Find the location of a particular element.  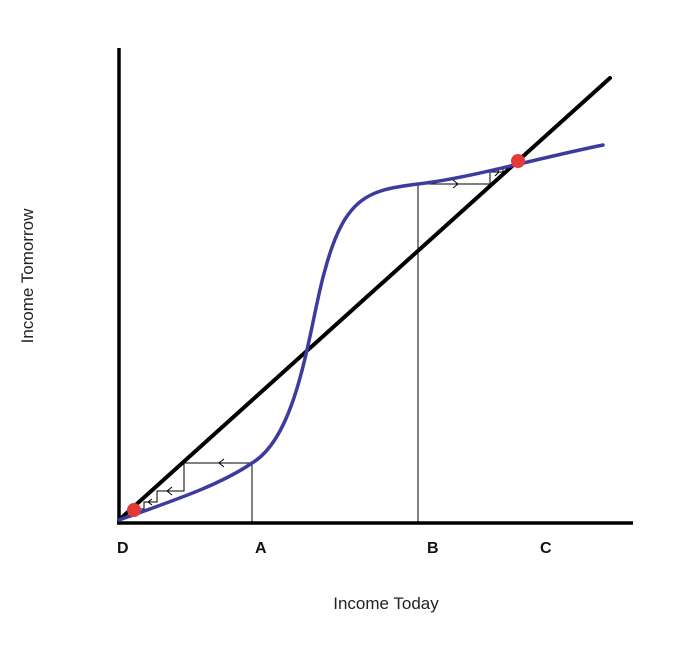

y-axis-label: Income Tomorrow is located at coordinates (27, 276).